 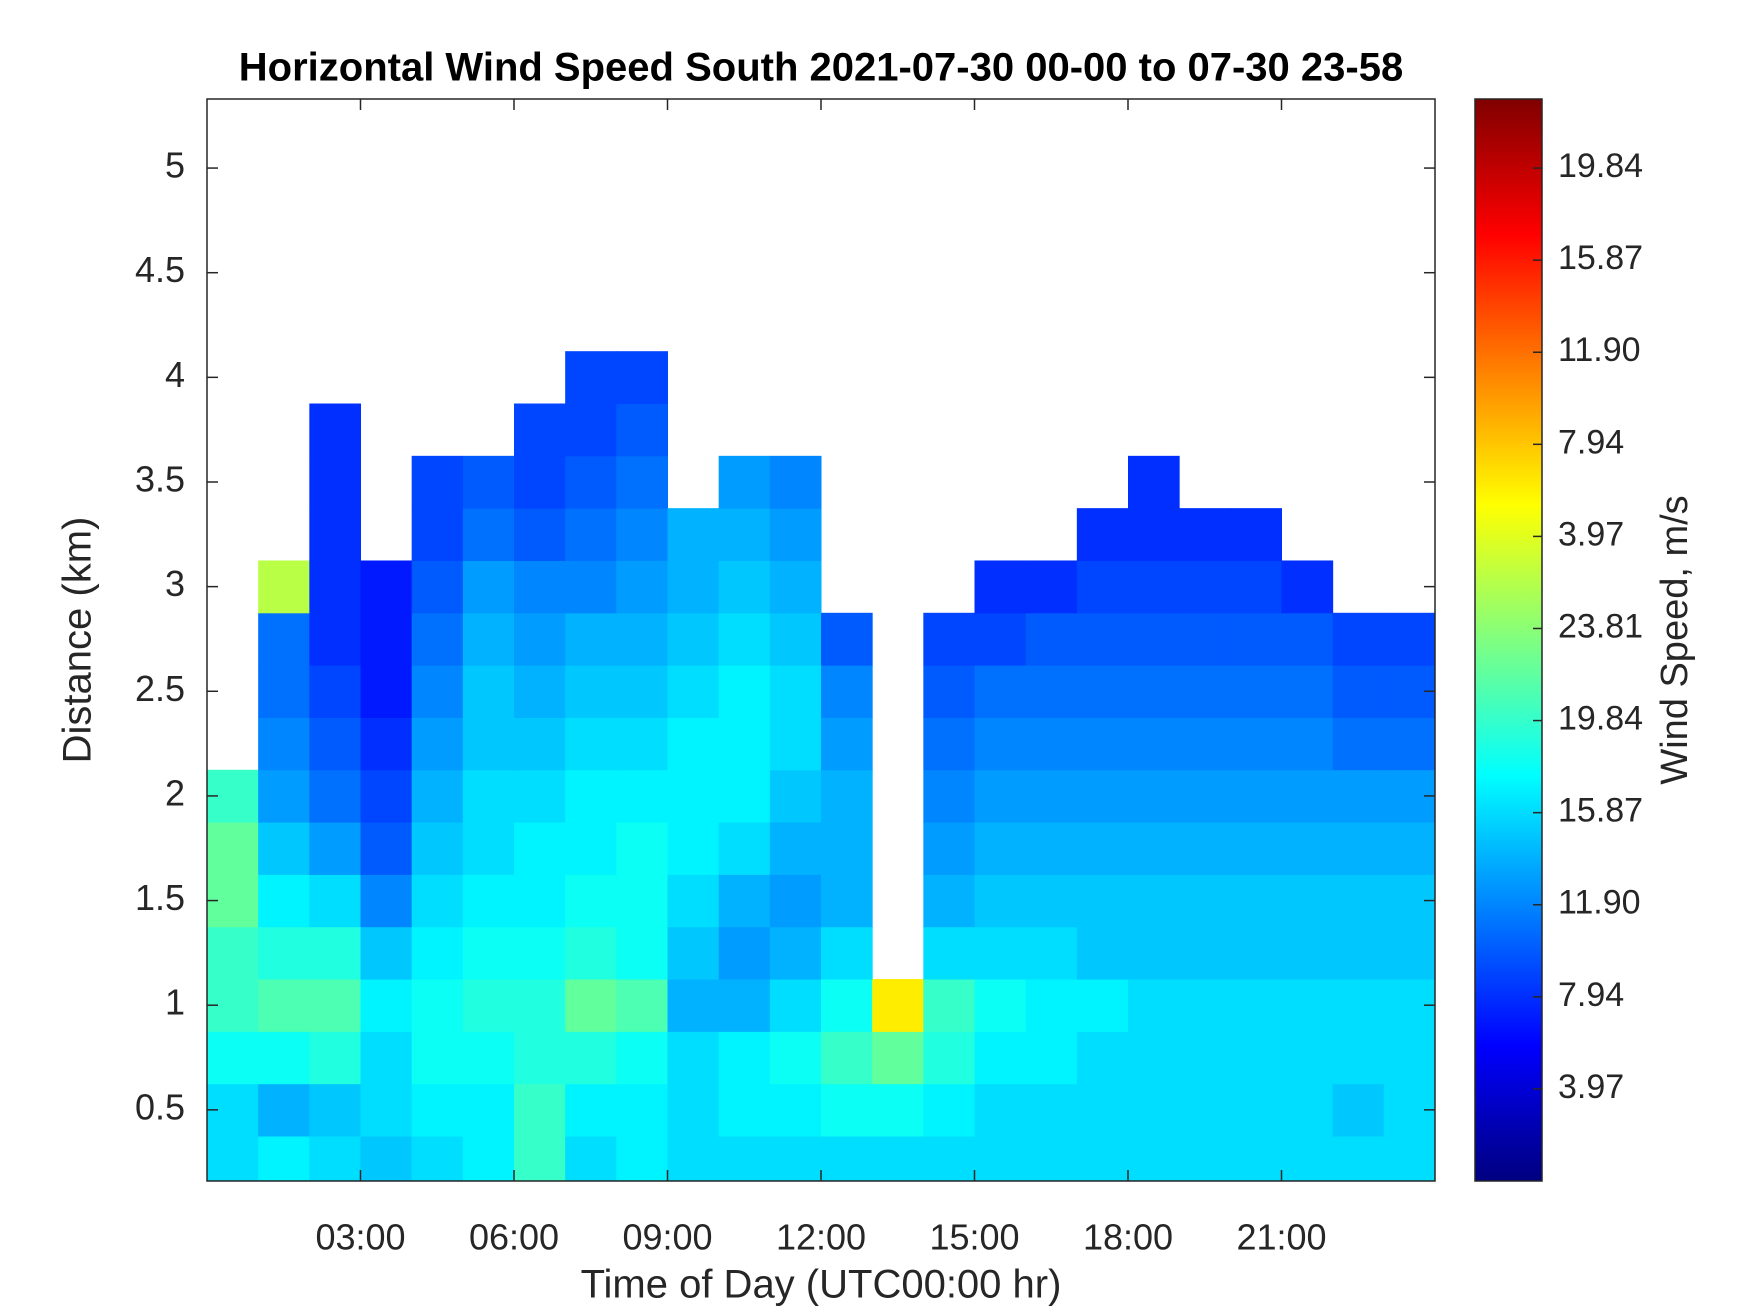 What do you see at coordinates (160, 479) in the screenshot?
I see `y-tick-label: 3.5` at bounding box center [160, 479].